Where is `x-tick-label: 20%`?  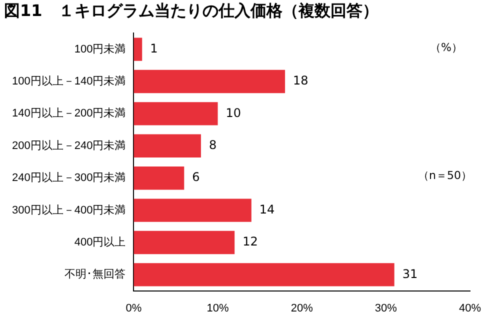
x-tick-label: 20% is located at coordinates (302, 308).